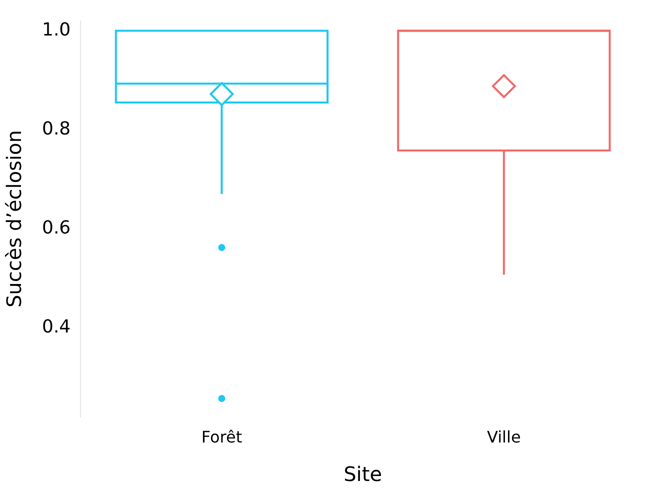 The image size is (645, 492). I want to click on x-tick-label: Forêt, so click(221, 437).